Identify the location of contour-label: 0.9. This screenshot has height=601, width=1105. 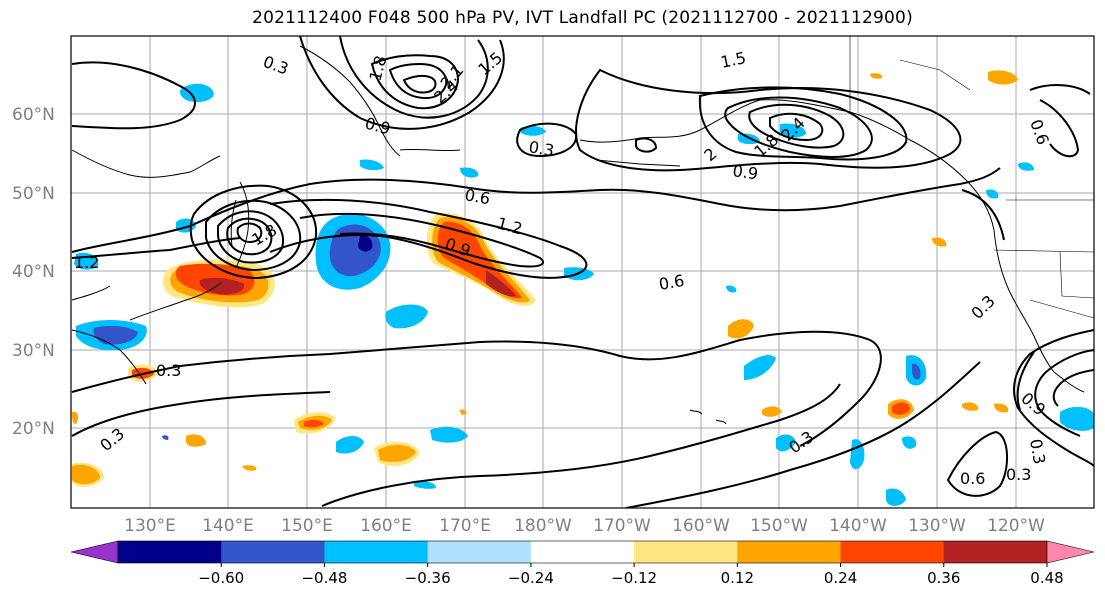
(745, 172).